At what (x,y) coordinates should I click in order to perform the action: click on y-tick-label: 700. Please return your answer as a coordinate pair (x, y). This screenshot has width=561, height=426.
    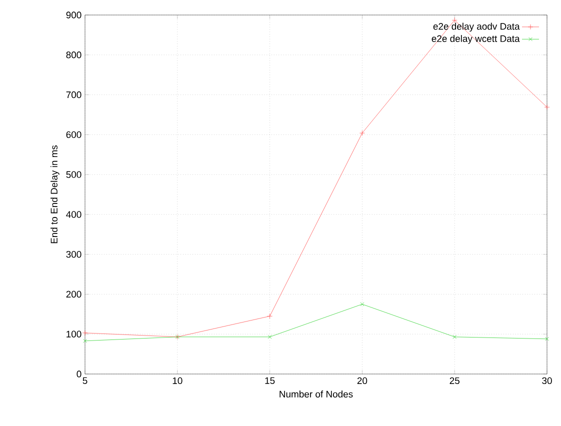
    Looking at the image, I should click on (74, 94).